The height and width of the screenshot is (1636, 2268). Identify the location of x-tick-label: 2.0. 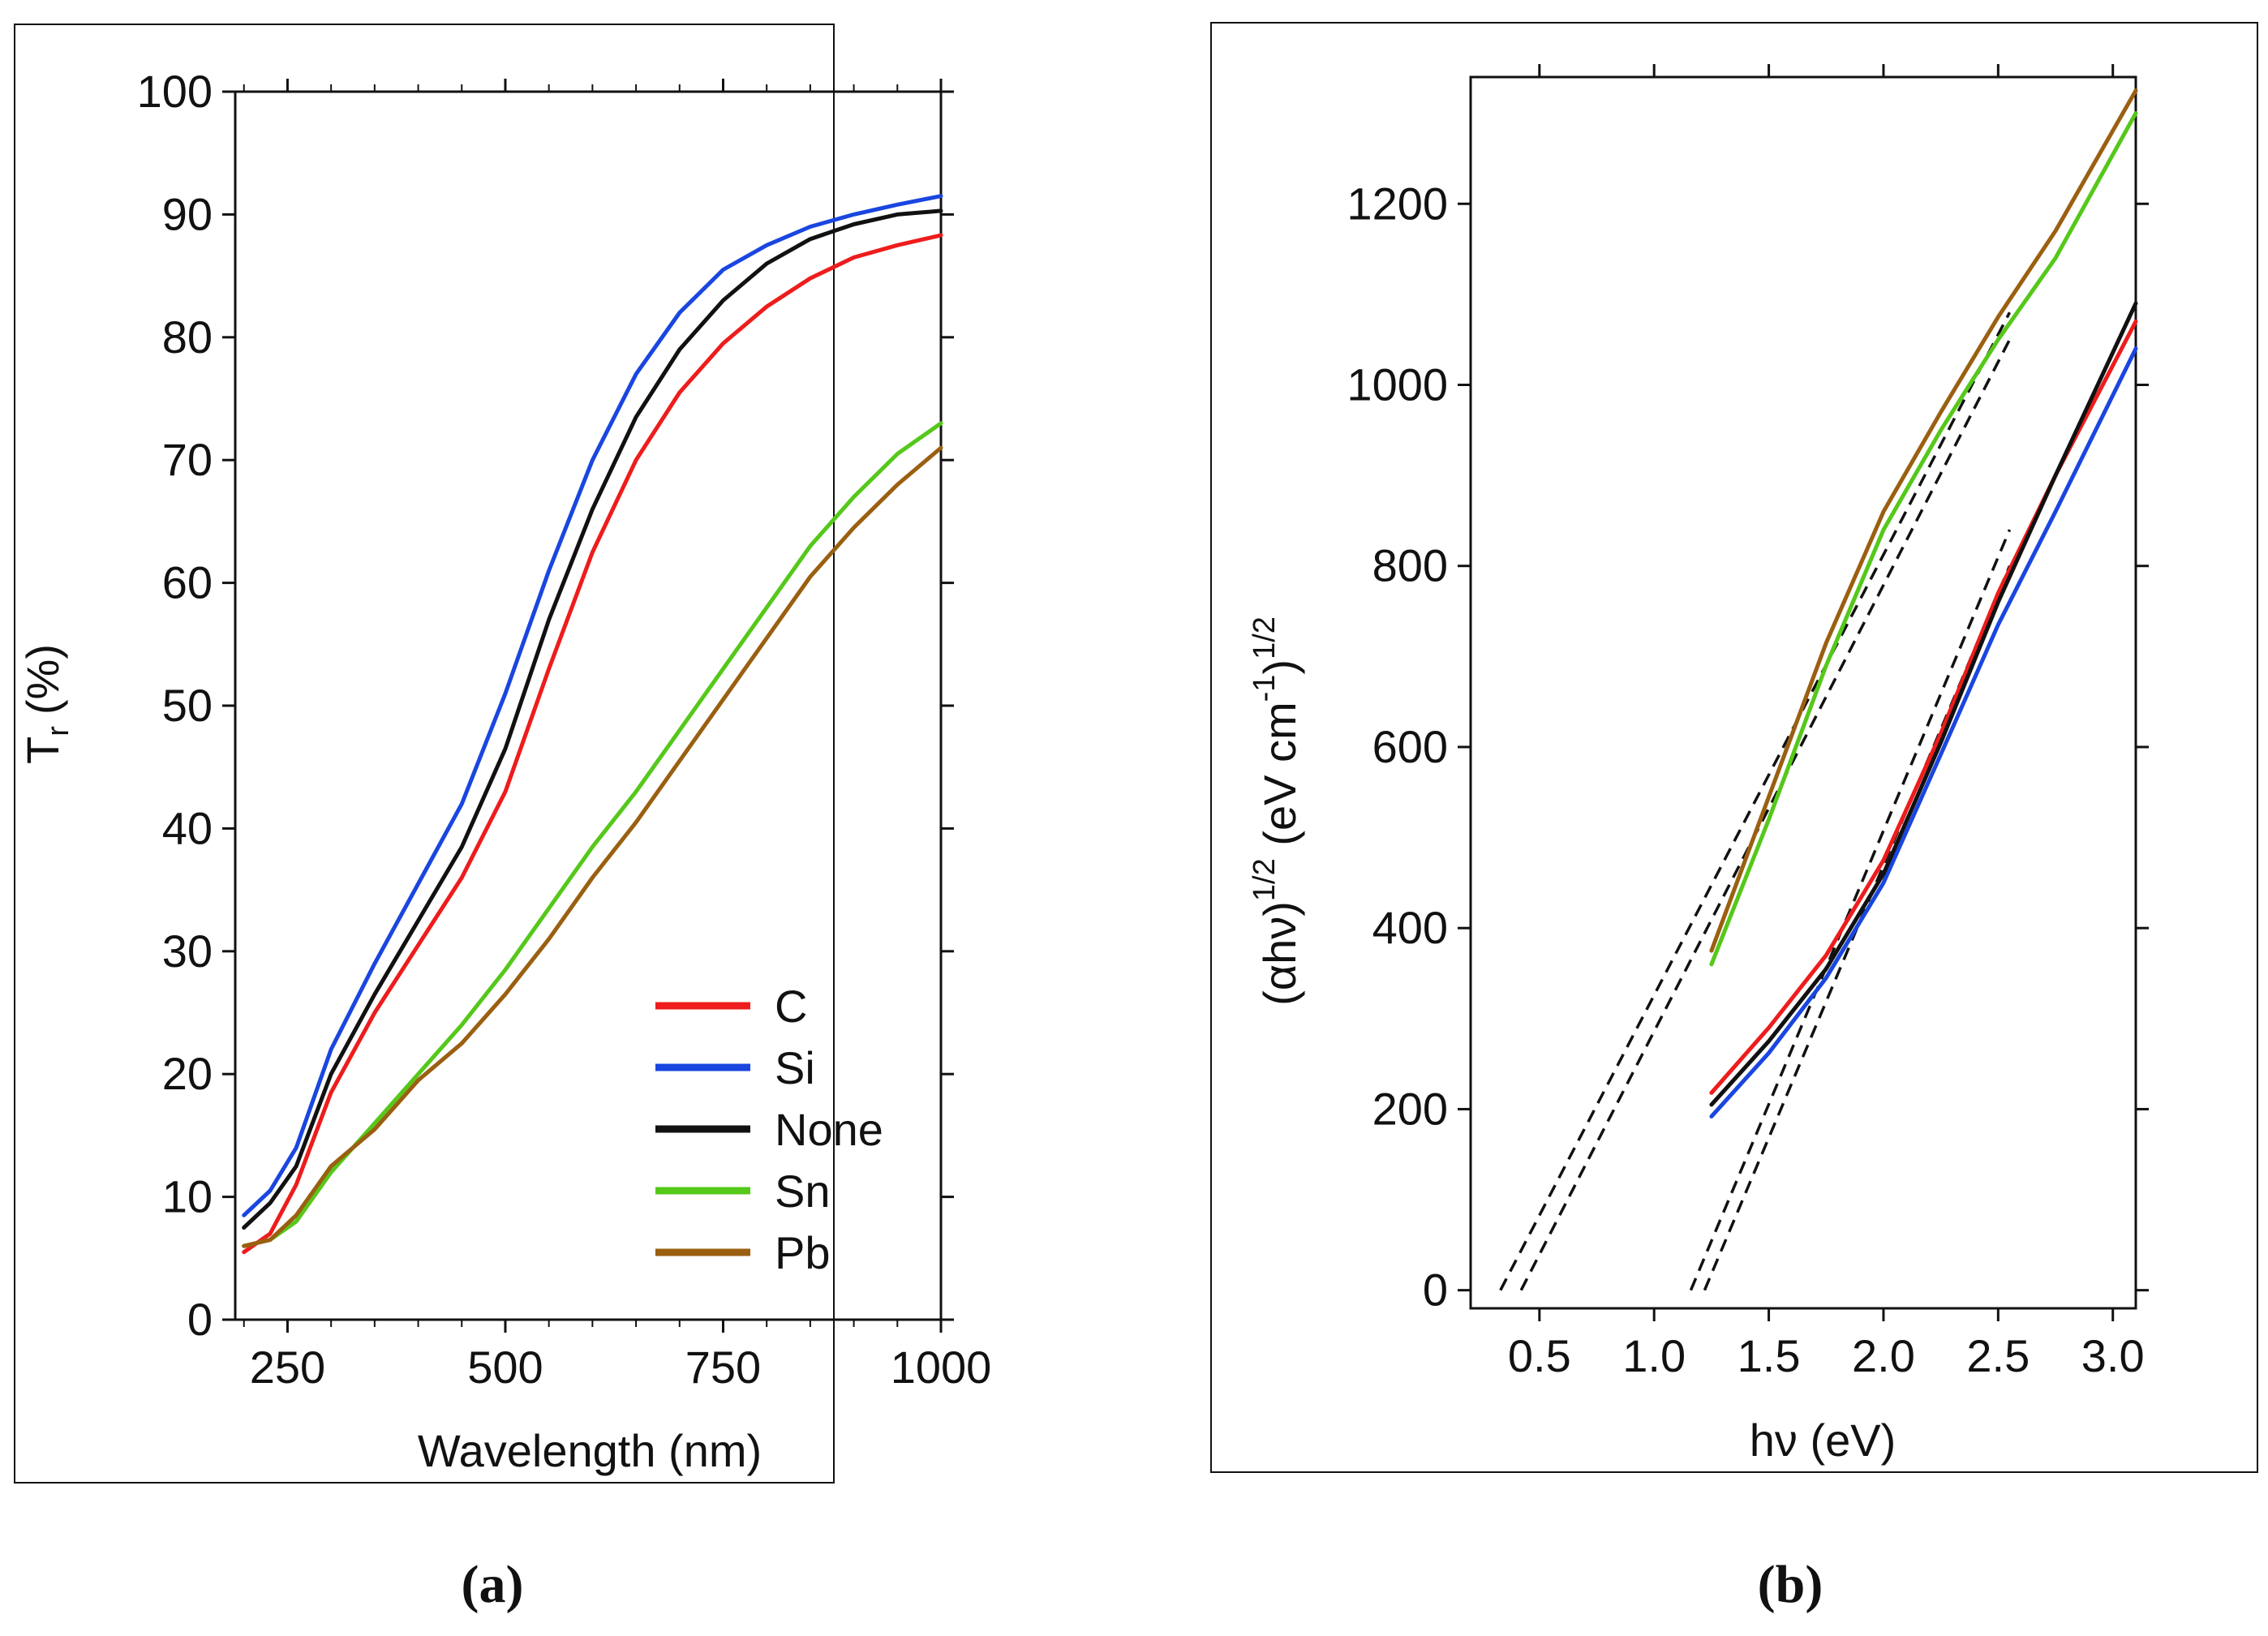
(1883, 1355).